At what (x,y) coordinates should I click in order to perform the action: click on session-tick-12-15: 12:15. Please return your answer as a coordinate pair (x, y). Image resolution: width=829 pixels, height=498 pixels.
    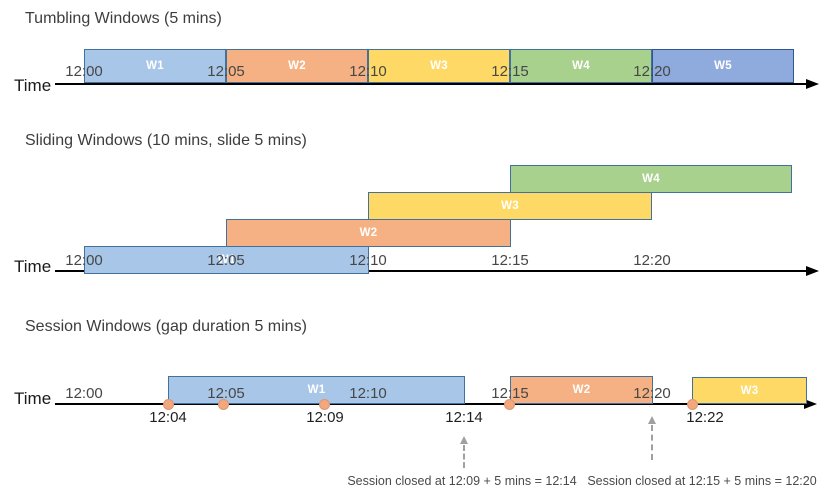
    Looking at the image, I should click on (510, 393).